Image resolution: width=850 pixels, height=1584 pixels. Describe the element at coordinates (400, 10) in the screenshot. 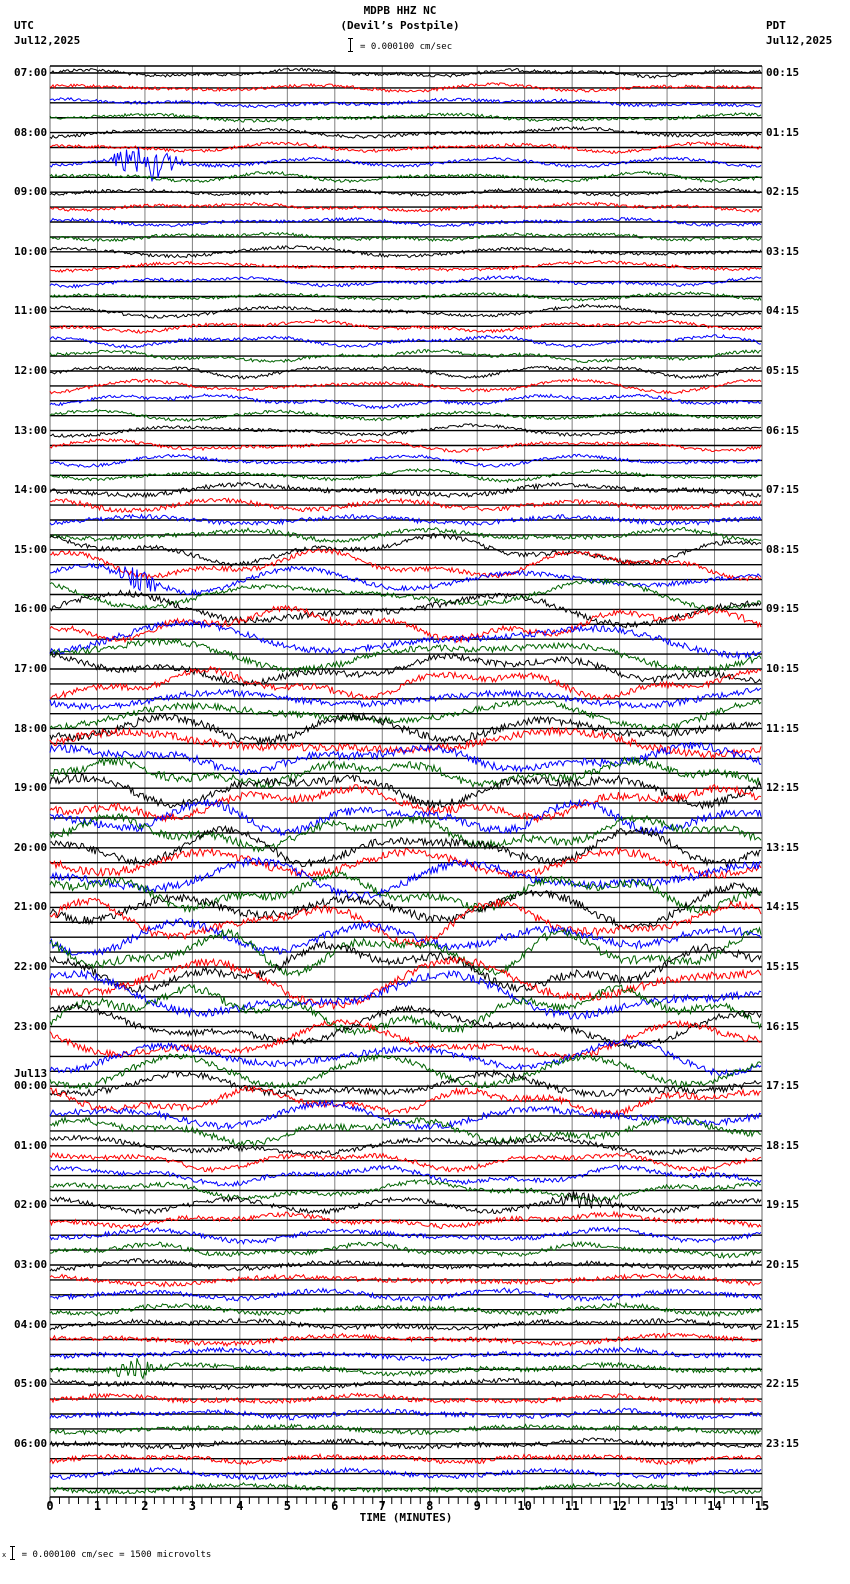

I see `station-title: MDPB HHZ NC` at that location.